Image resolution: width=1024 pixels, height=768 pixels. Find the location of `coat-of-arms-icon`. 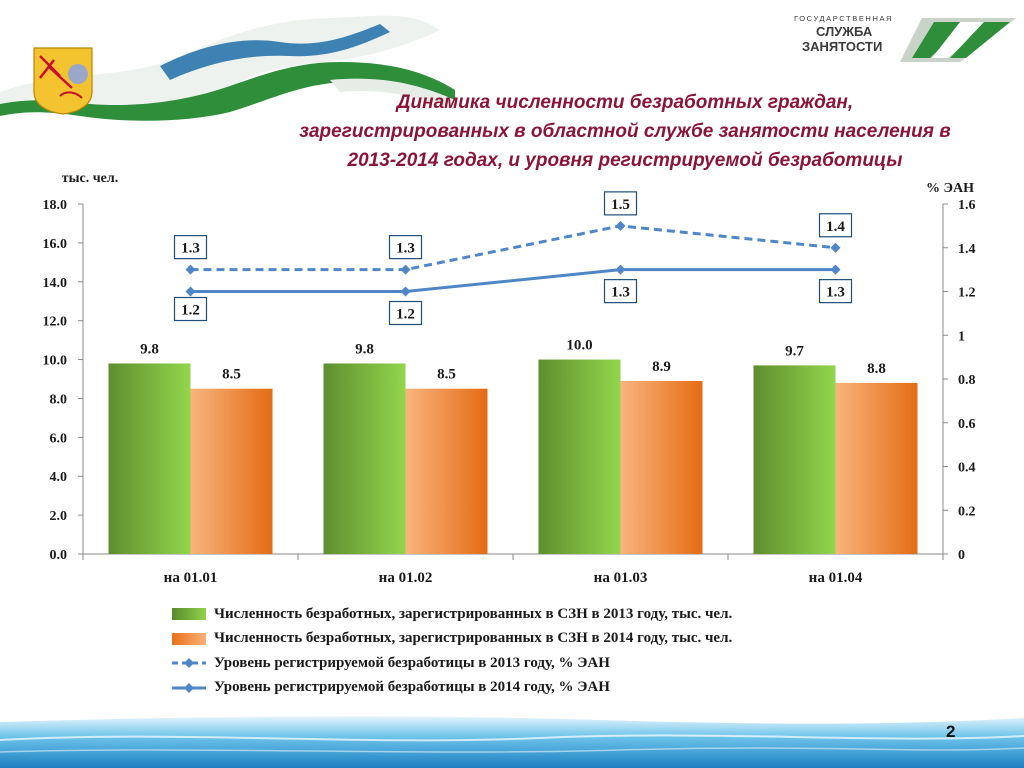

coat-of-arms-icon is located at coordinates (63, 81).